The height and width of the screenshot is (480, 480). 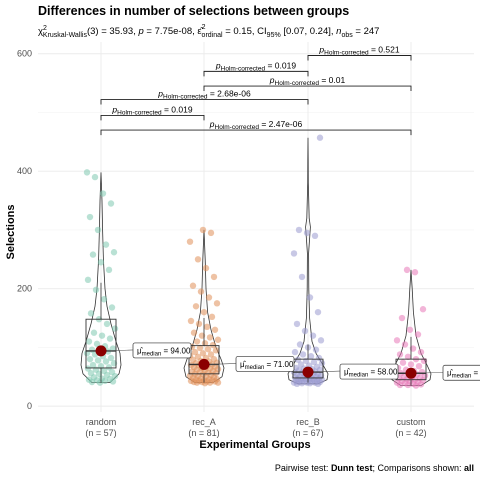 What do you see at coordinates (267, 365) in the screenshot?
I see `median-label: μ̂median = 71.00` at bounding box center [267, 365].